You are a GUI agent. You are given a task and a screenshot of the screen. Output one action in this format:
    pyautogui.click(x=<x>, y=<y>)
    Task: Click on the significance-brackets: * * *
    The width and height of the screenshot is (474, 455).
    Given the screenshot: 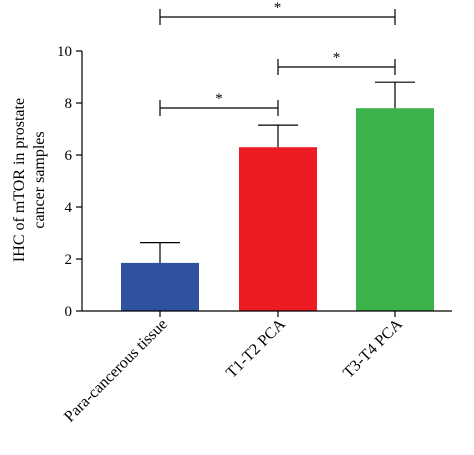 What is the action you would take?
    pyautogui.click(x=277, y=58)
    